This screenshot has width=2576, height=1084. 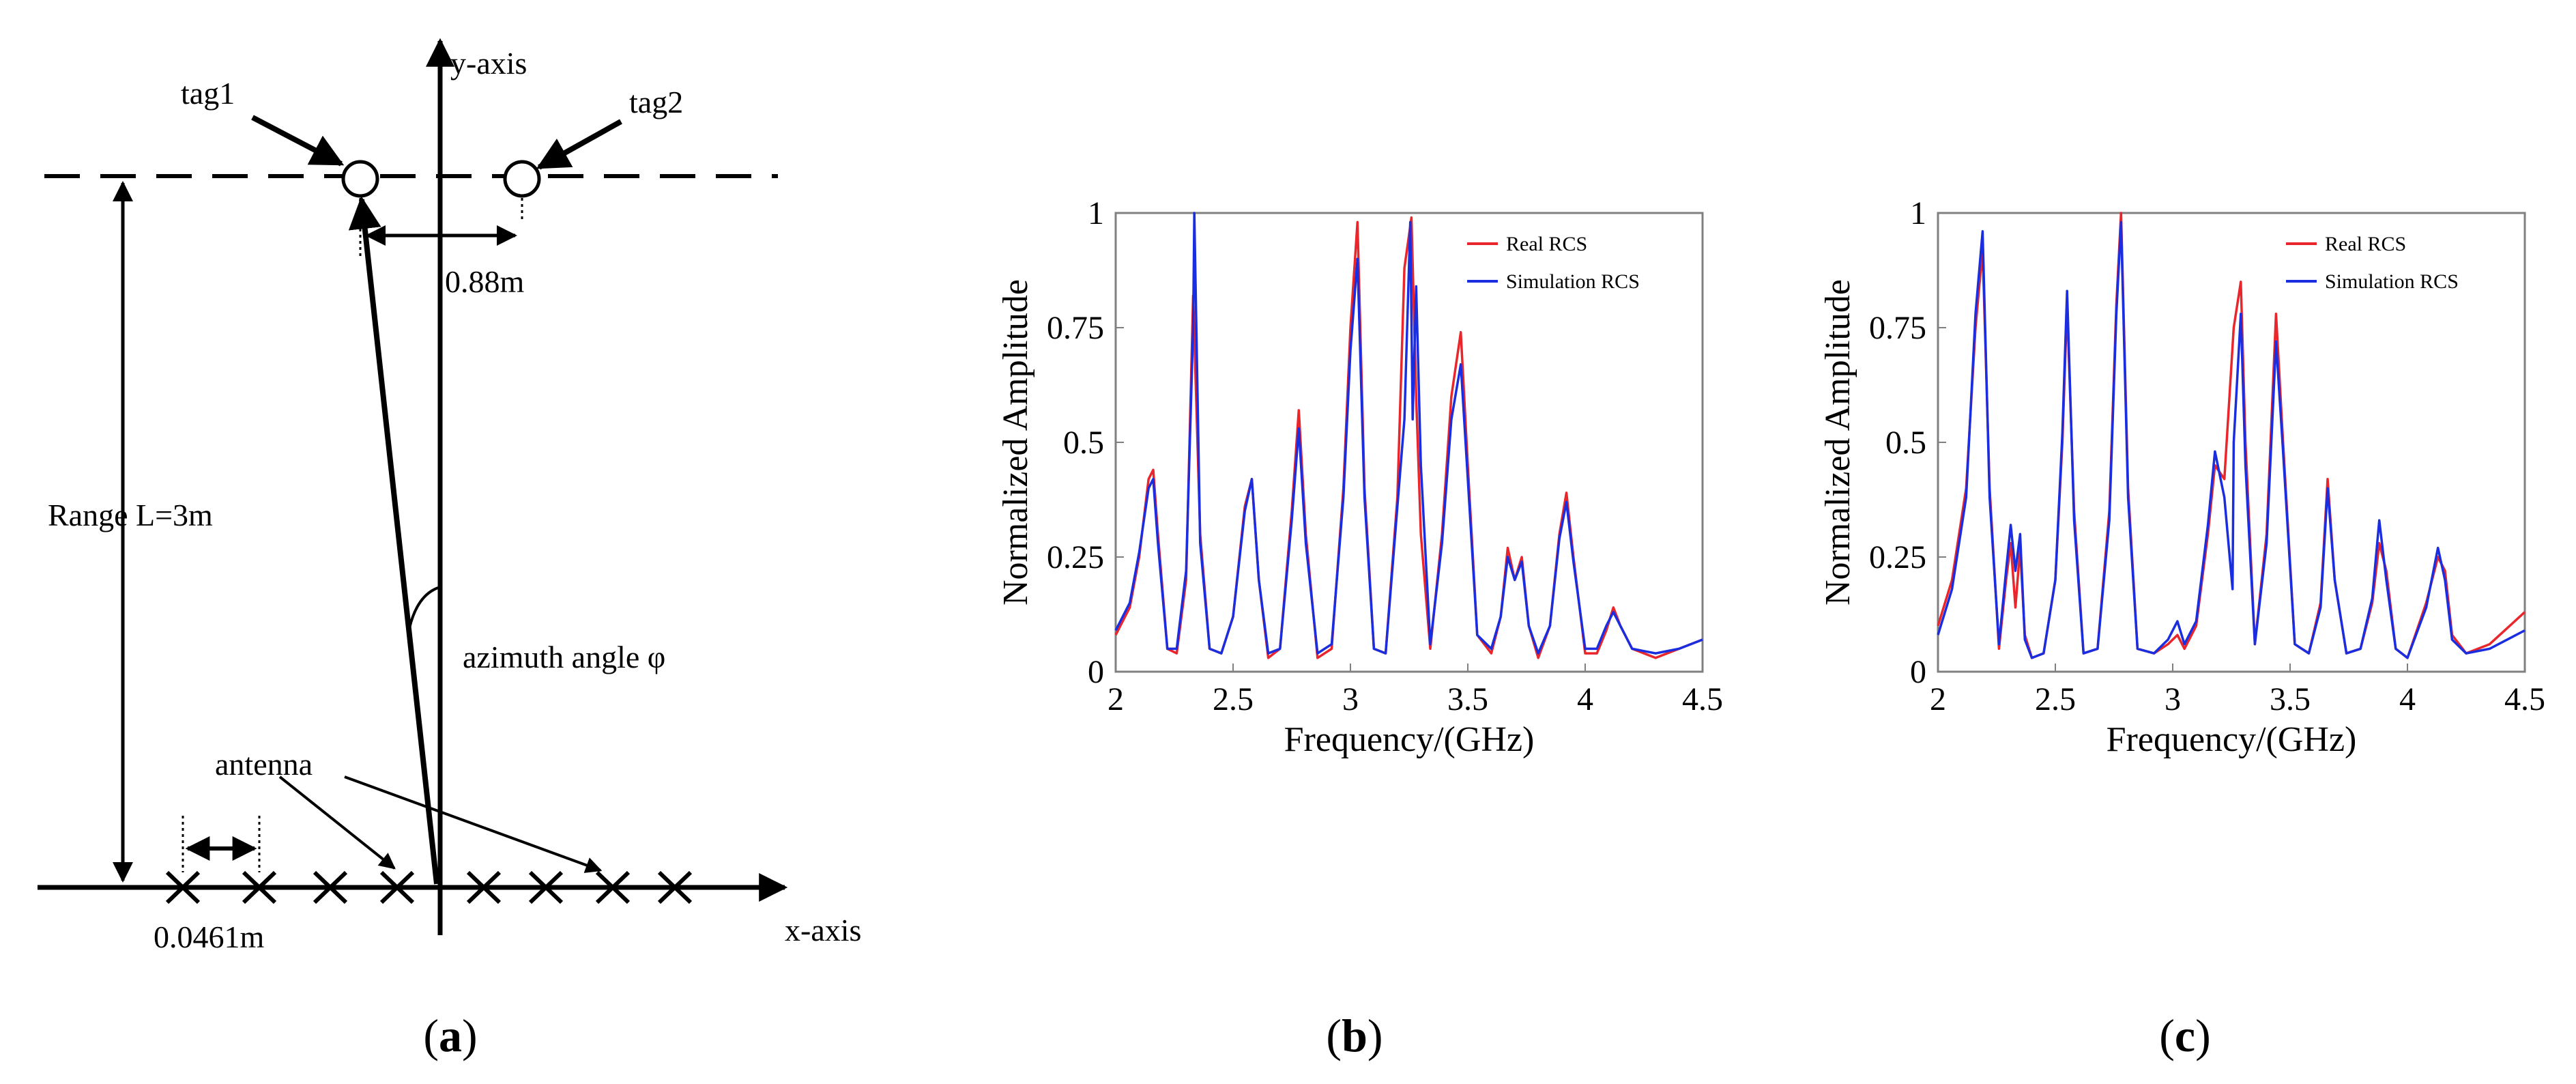 I want to click on antenna-spacing-label: 0.0461m, so click(x=209, y=936).